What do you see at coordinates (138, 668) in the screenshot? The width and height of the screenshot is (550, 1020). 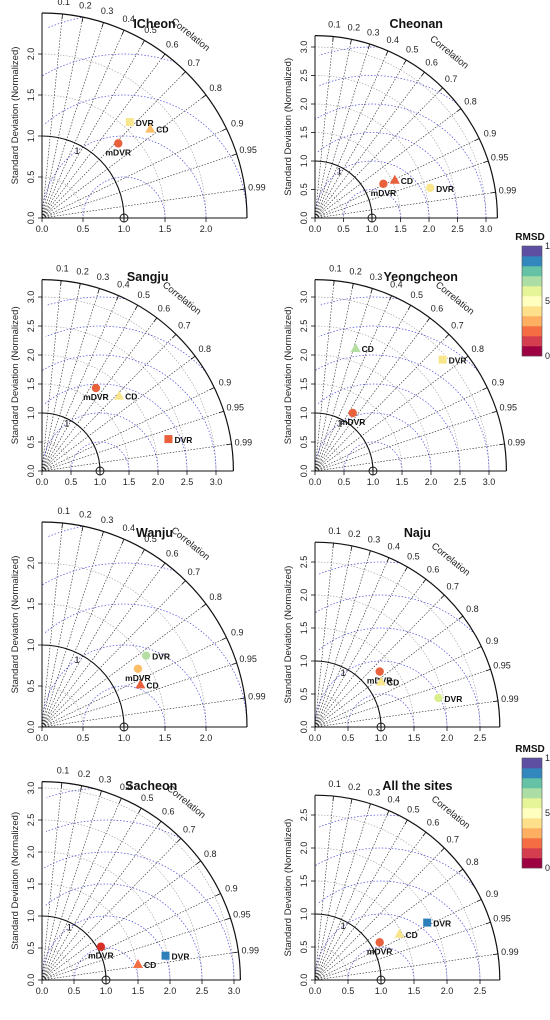 I see `mdvr-marker` at bounding box center [138, 668].